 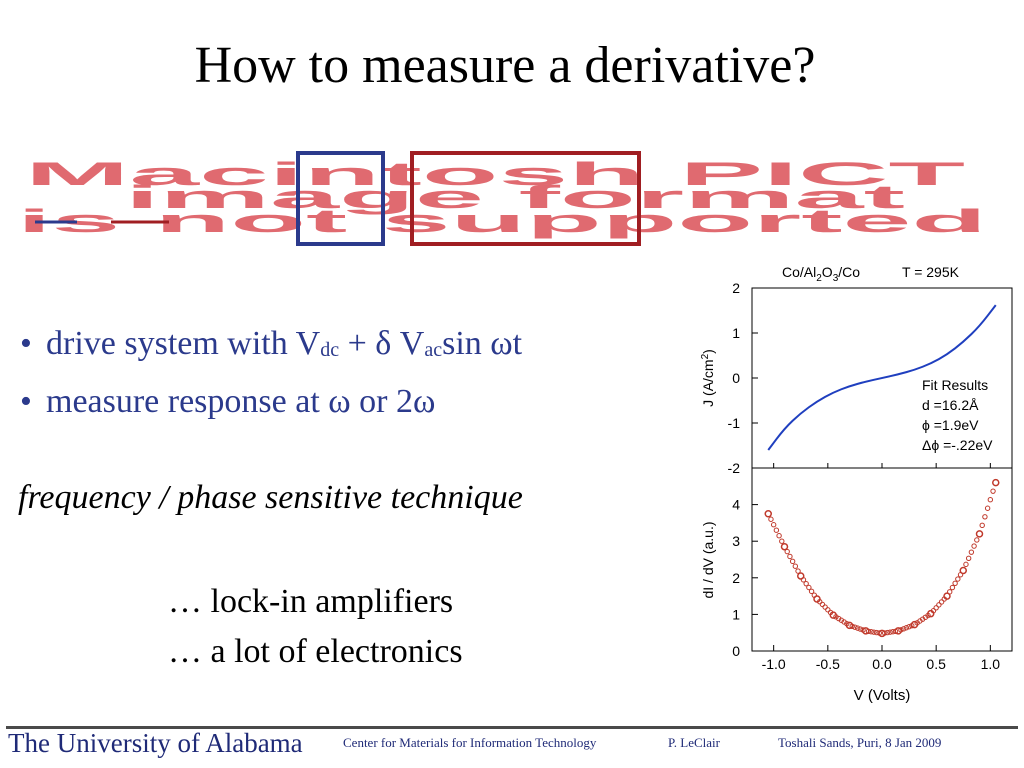 What do you see at coordinates (736, 614) in the screenshot?
I see `bottom-ytick-label: 1` at bounding box center [736, 614].